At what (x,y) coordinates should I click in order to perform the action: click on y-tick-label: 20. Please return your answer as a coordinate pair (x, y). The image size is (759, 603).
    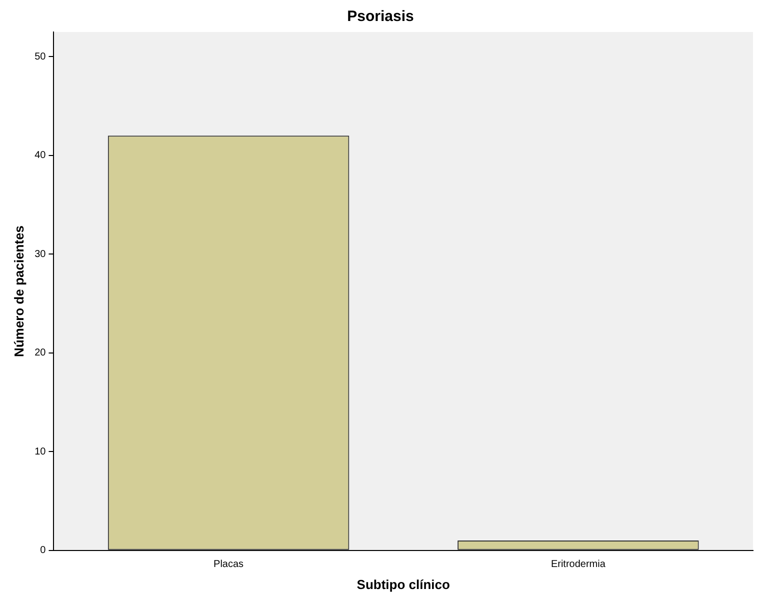
    Looking at the image, I should click on (40, 353).